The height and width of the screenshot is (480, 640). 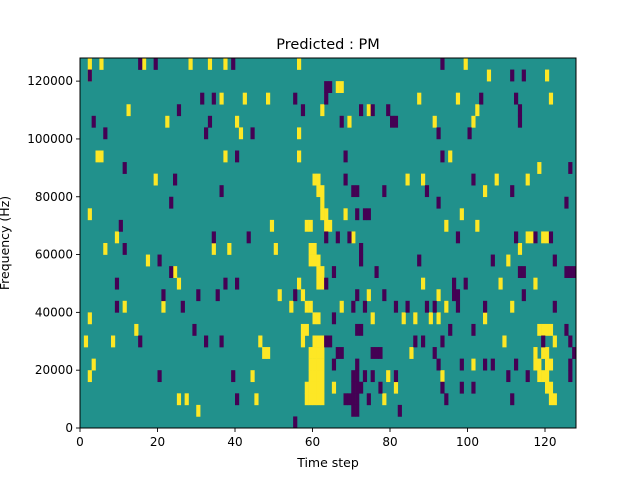 What do you see at coordinates (54, 370) in the screenshot?
I see `y-tick-label: 20000` at bounding box center [54, 370].